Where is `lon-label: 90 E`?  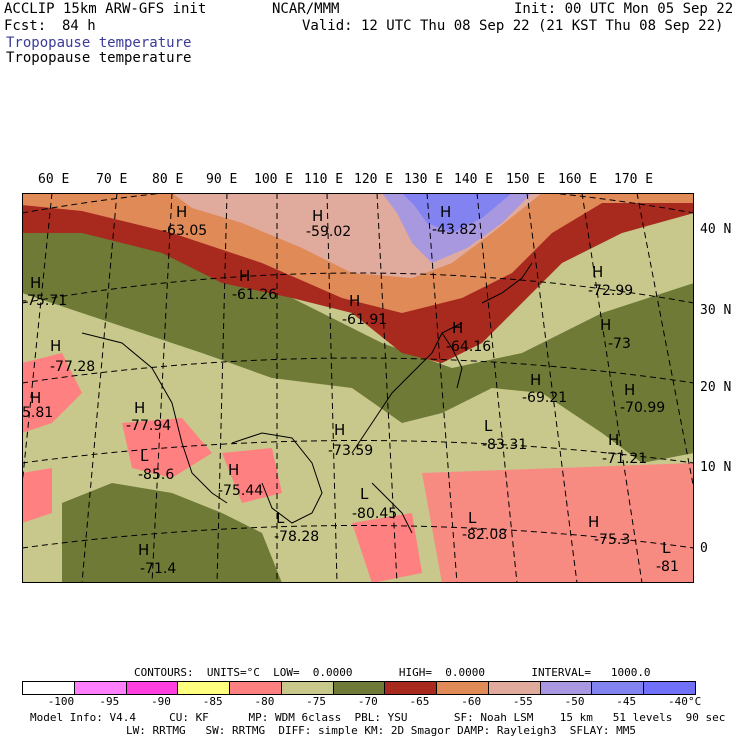 lon-label: 90 E is located at coordinates (222, 179).